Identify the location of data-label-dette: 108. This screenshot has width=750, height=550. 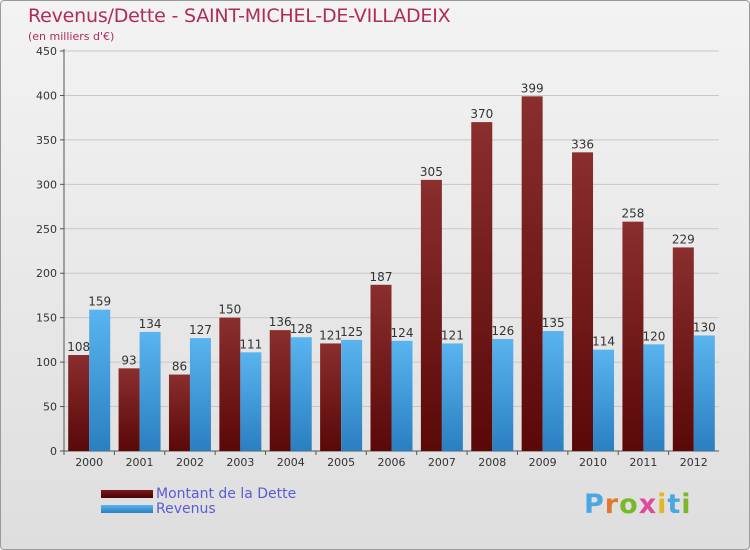
(78, 347).